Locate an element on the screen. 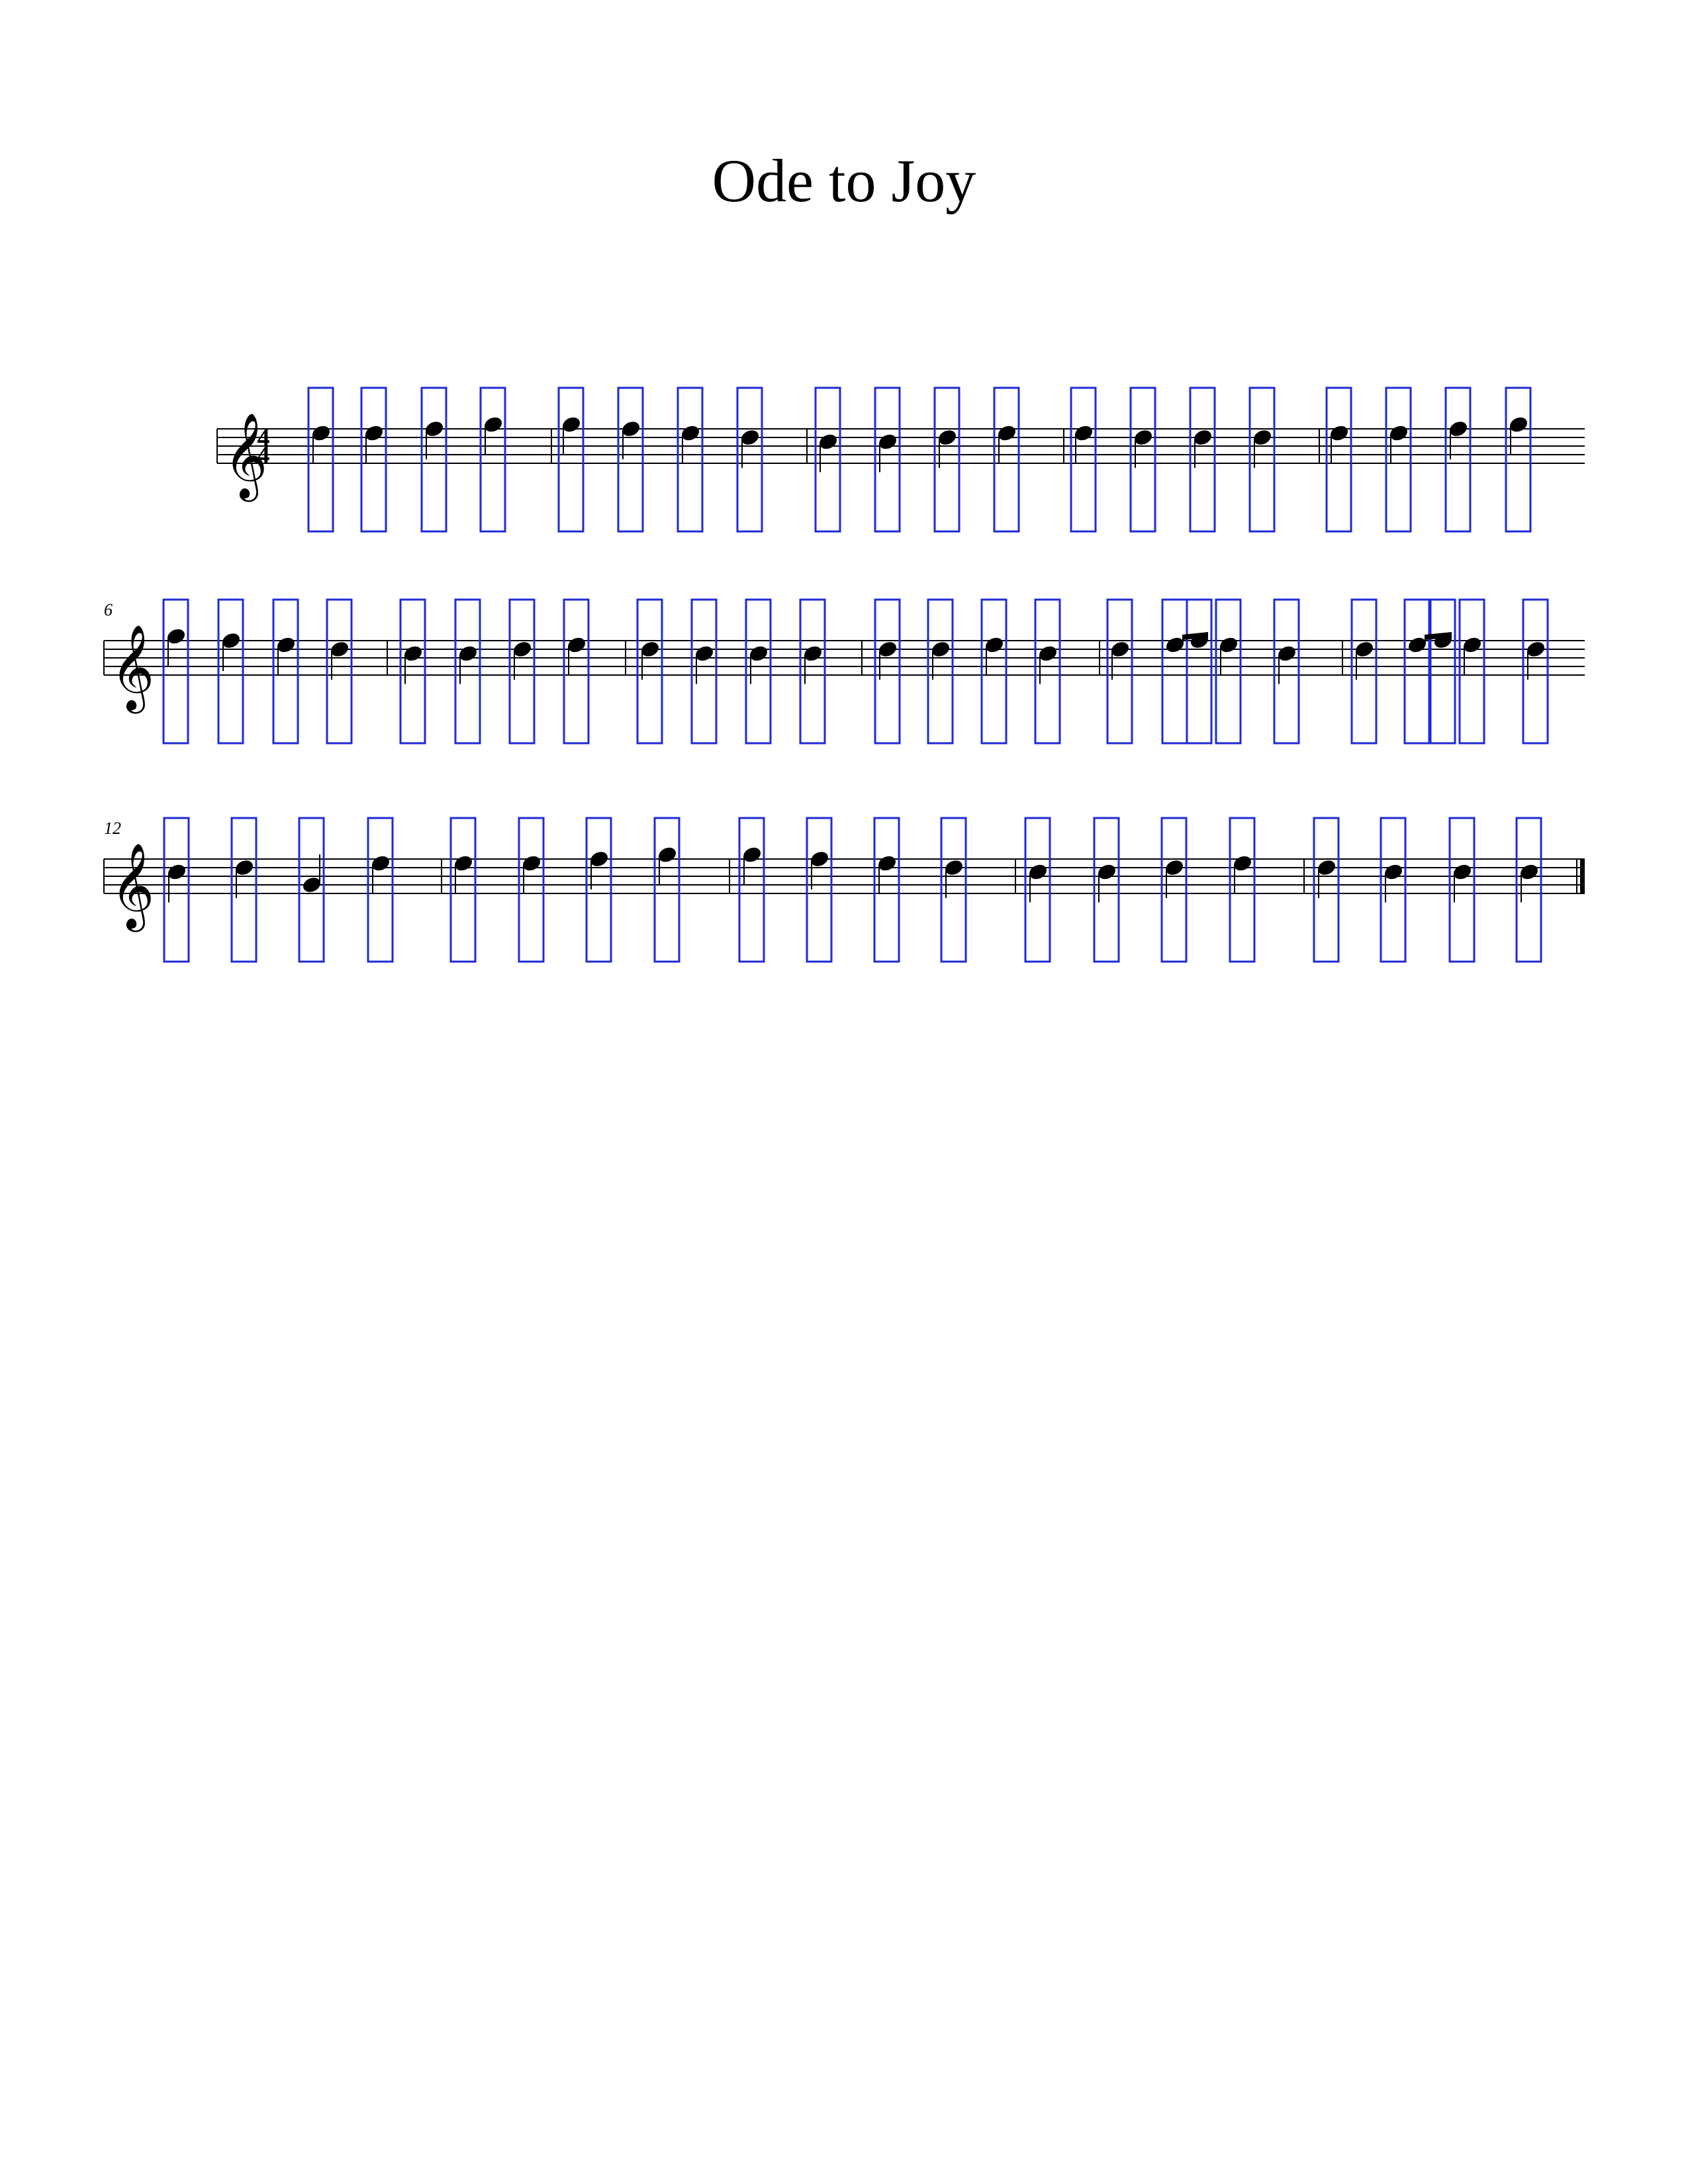 The image size is (1688, 2184). measure-number: 6 is located at coordinates (108, 609).